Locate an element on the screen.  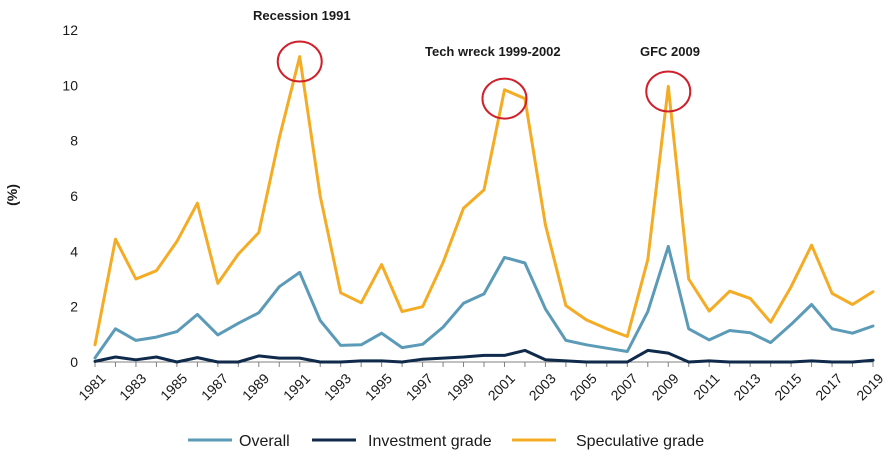
annotation-label: Tech wreck 1999-2002 is located at coordinates (493, 51).